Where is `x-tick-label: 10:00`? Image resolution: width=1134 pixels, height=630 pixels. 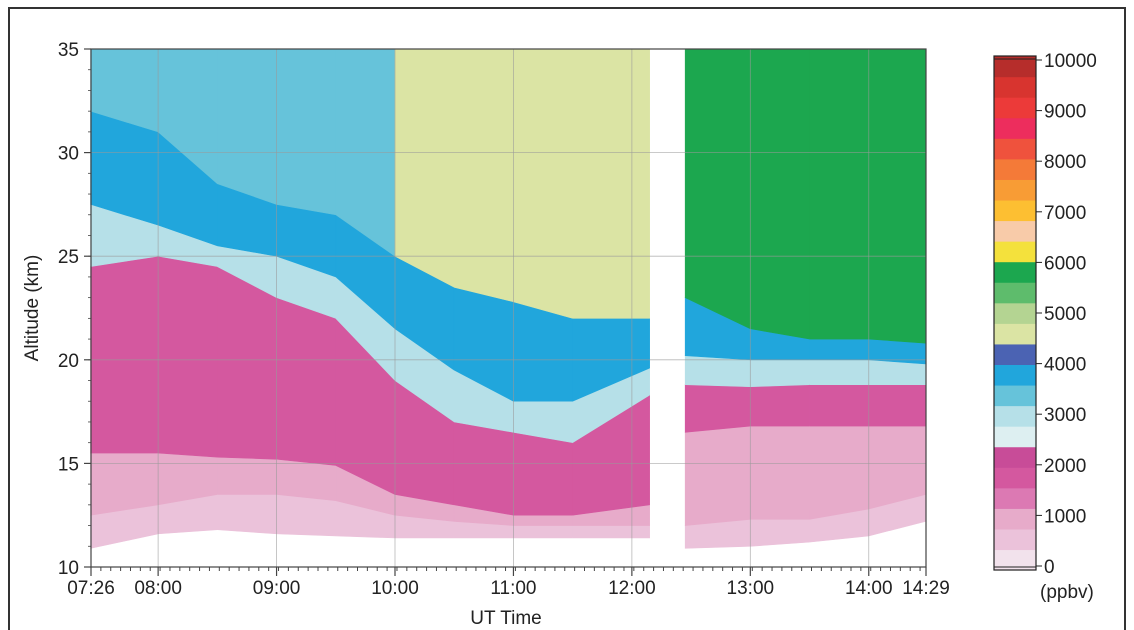
x-tick-label: 10:00 is located at coordinates (395, 588).